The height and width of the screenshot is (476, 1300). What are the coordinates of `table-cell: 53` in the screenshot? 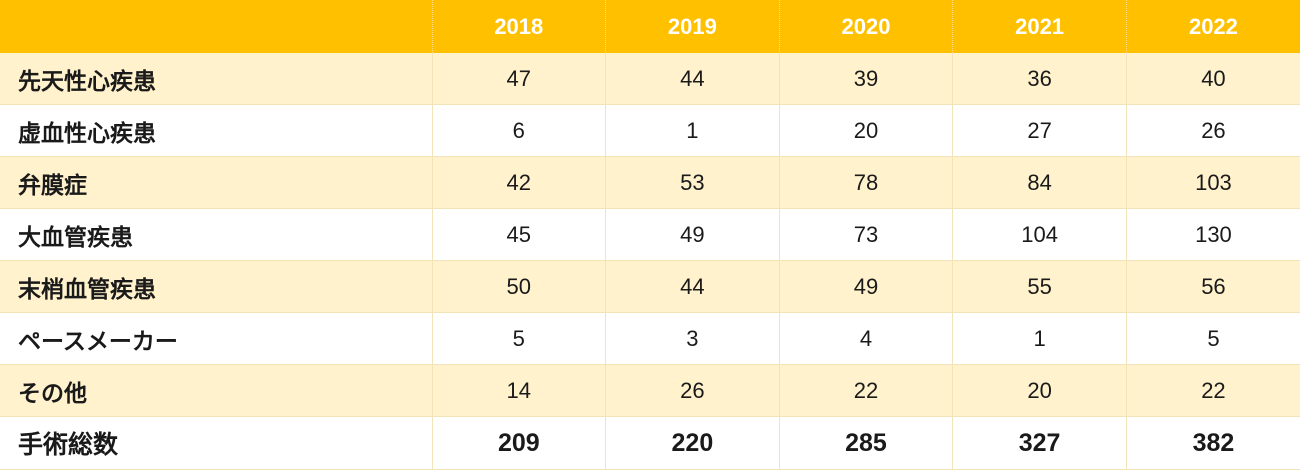 It's located at (692, 182).